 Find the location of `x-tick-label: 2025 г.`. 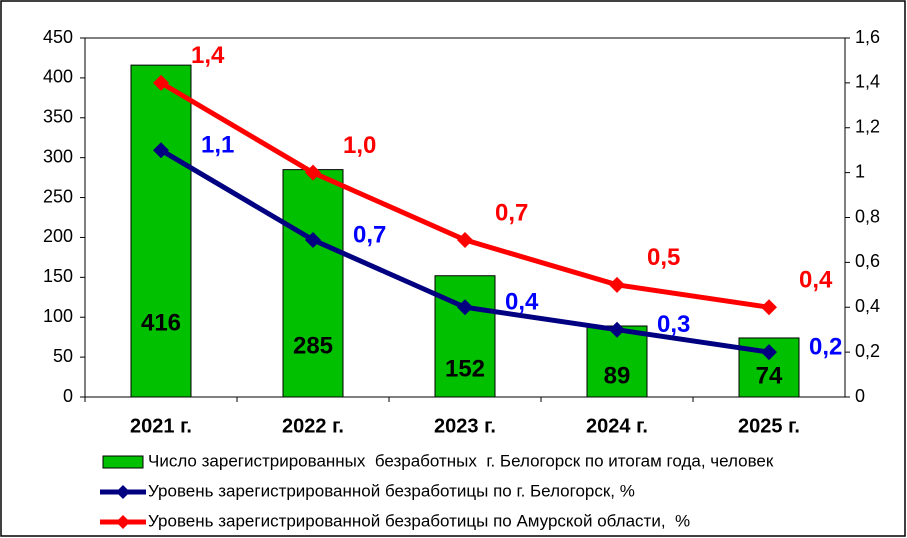

x-tick-label: 2025 г. is located at coordinates (769, 426).